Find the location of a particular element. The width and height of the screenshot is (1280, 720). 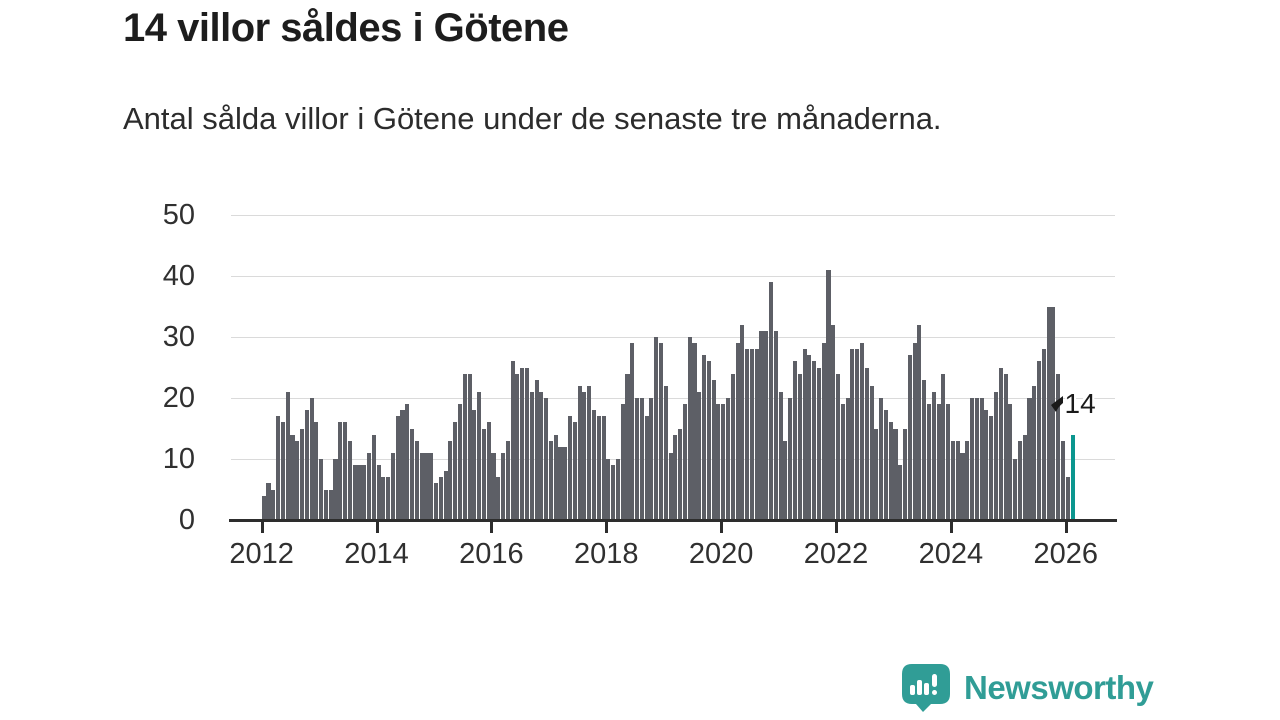

y-axis-tick-label: 50 is located at coordinates (178, 215).